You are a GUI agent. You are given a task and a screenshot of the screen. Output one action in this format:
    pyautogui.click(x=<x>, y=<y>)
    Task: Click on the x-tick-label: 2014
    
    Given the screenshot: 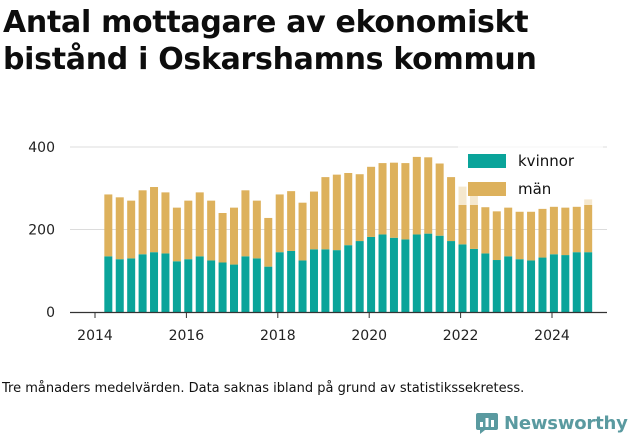 What is the action you would take?
    pyautogui.click(x=95, y=336)
    